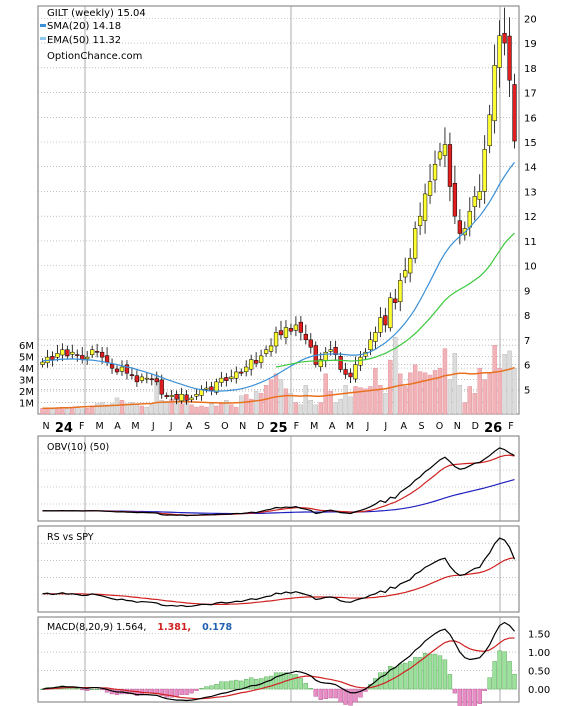  What do you see at coordinates (530, 192) in the screenshot?
I see `price-tick-label: 13` at bounding box center [530, 192].